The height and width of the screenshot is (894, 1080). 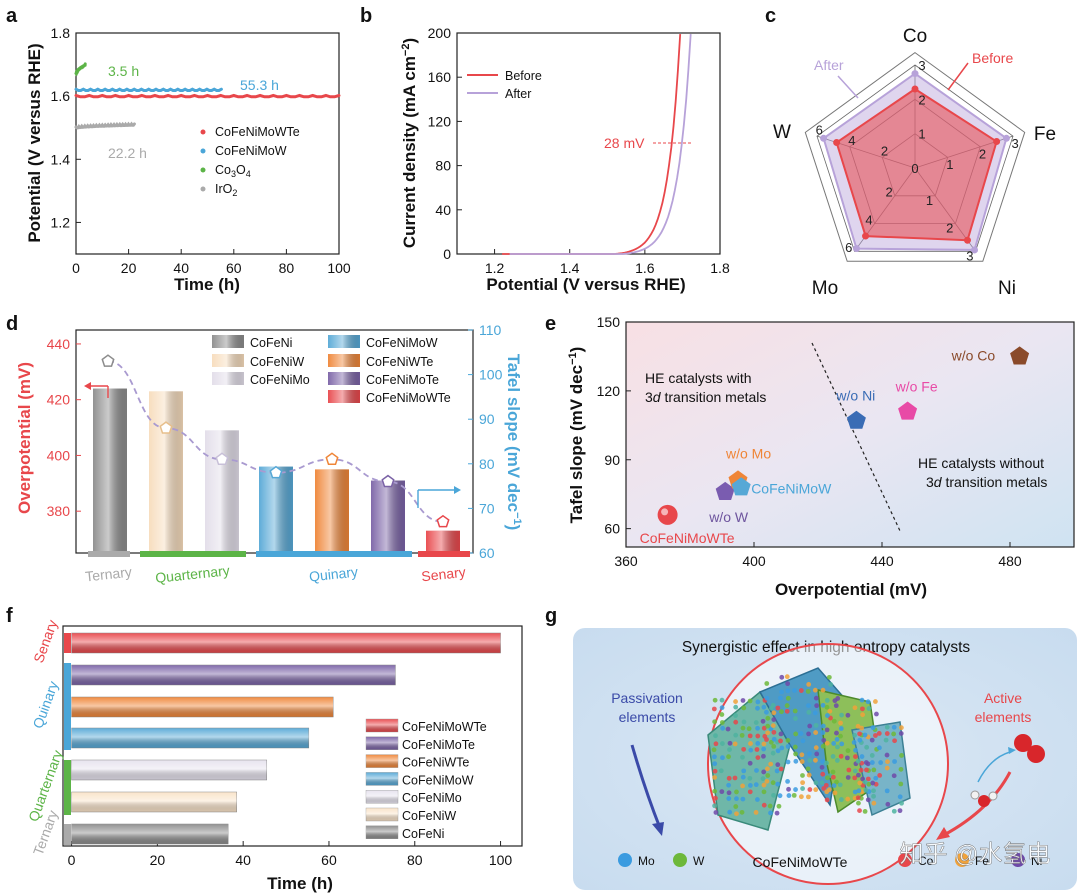 What do you see at coordinates (609, 391) in the screenshot?
I see `y-tick-label: 120` at bounding box center [609, 391].